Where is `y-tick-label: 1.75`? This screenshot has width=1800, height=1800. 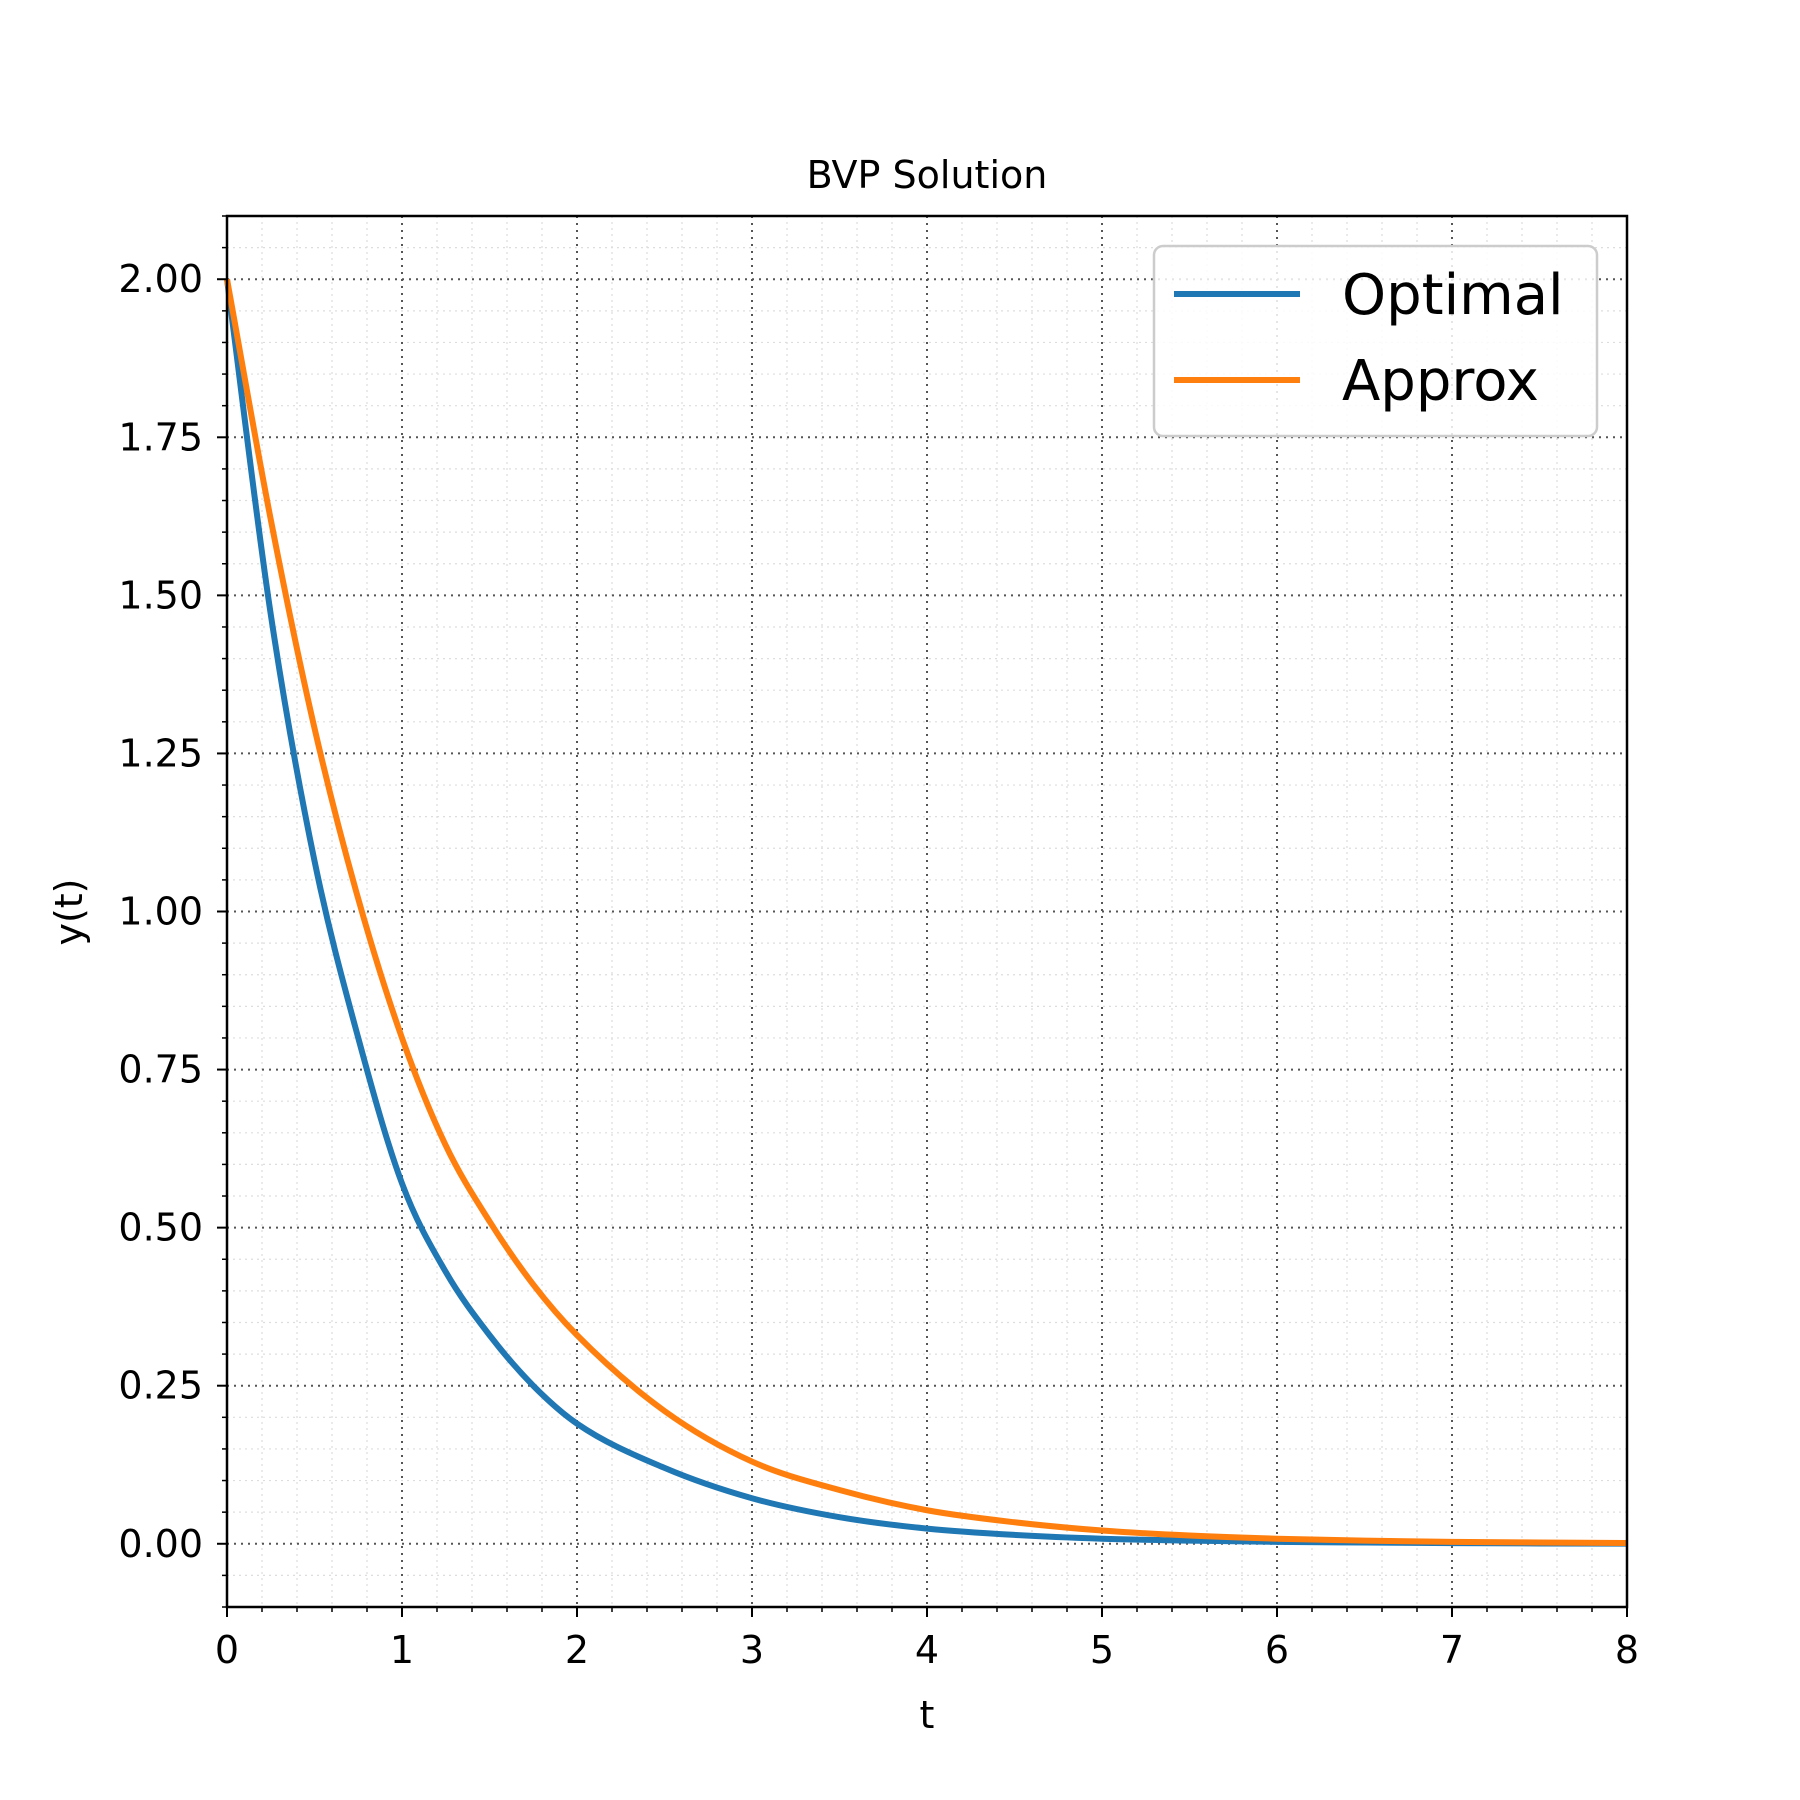
y-tick-label: 1.75 is located at coordinates (160, 437).